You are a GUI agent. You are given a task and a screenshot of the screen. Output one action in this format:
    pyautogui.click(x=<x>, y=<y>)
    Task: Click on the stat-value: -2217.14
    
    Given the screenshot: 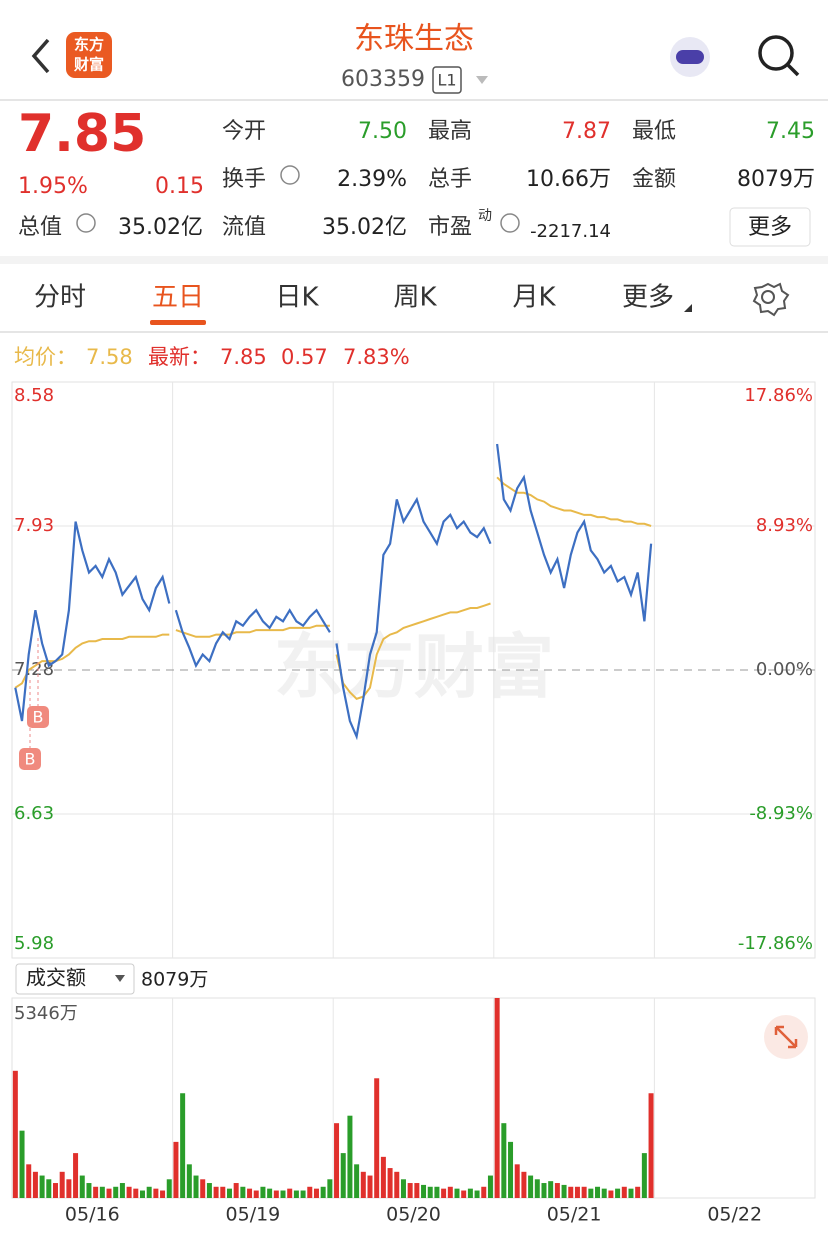 What is the action you would take?
    pyautogui.click(x=570, y=231)
    